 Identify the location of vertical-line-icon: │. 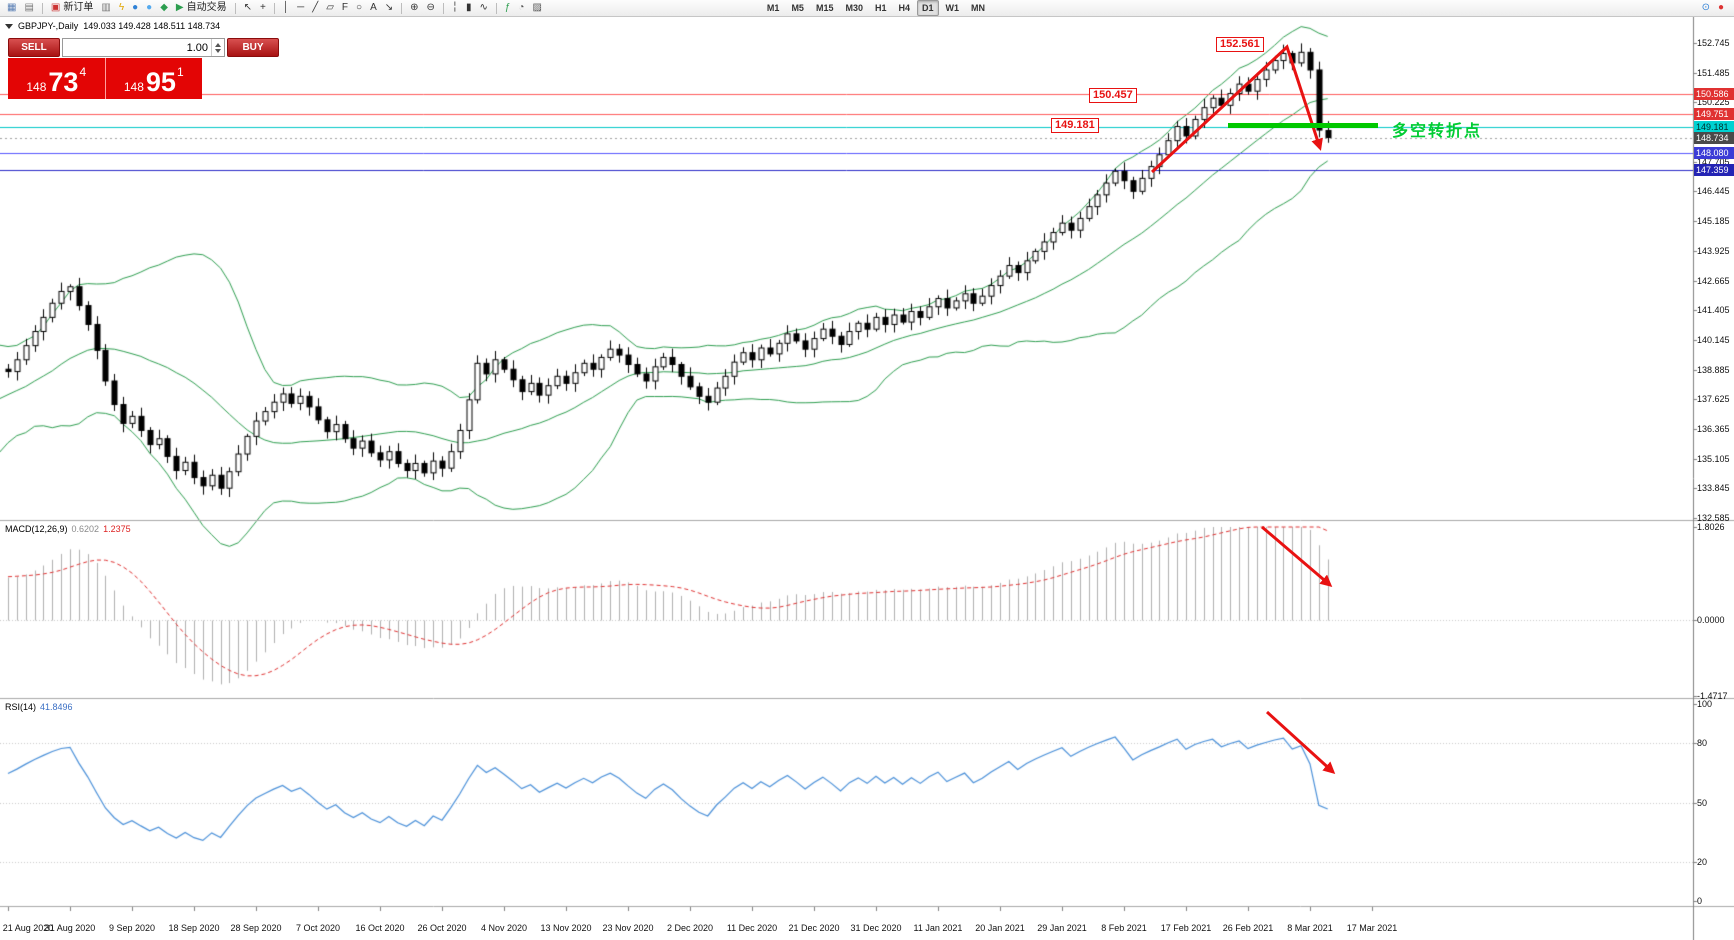
(286, 7).